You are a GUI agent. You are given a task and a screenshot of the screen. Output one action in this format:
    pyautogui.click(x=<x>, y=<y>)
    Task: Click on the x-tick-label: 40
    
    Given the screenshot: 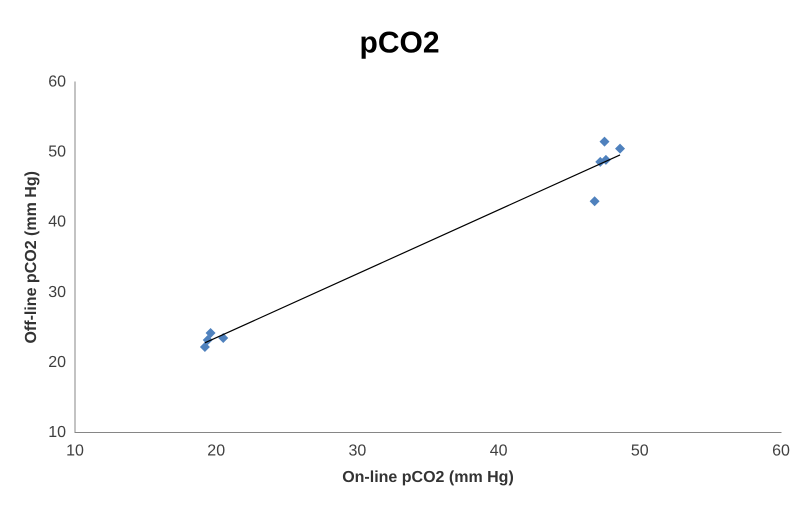 What is the action you would take?
    pyautogui.click(x=499, y=451)
    